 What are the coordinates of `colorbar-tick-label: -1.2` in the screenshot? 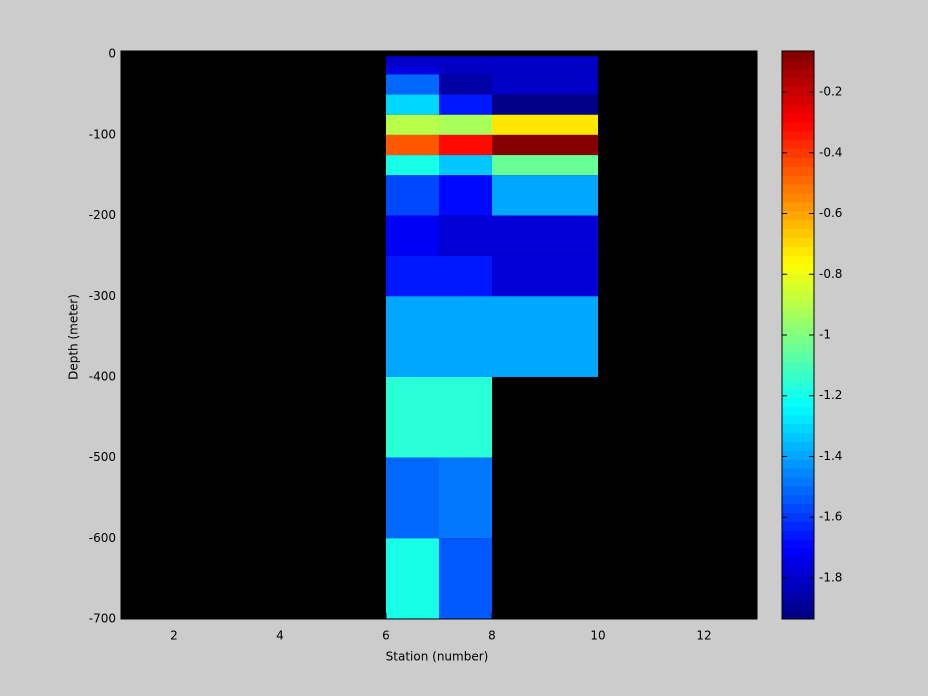 It's located at (830, 395).